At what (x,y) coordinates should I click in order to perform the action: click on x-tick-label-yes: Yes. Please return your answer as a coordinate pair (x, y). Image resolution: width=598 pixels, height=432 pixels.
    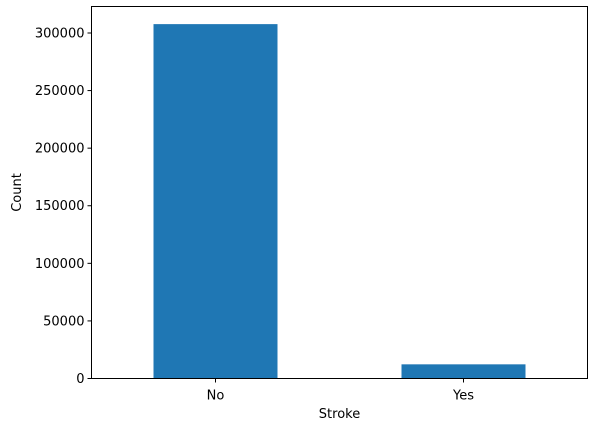
    Looking at the image, I should click on (463, 396).